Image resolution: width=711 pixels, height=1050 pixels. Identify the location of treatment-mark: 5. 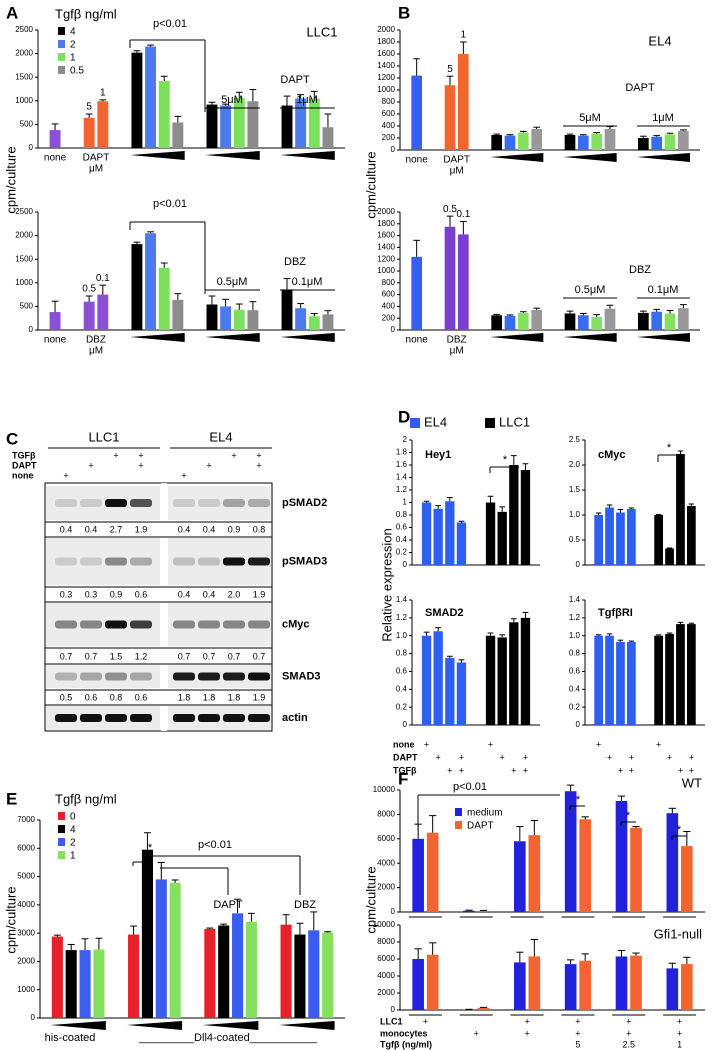
(577, 1044).